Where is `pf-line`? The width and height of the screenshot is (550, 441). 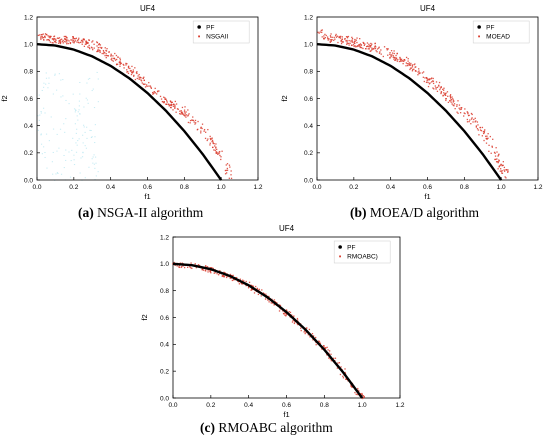 pf-line is located at coordinates (268, 330).